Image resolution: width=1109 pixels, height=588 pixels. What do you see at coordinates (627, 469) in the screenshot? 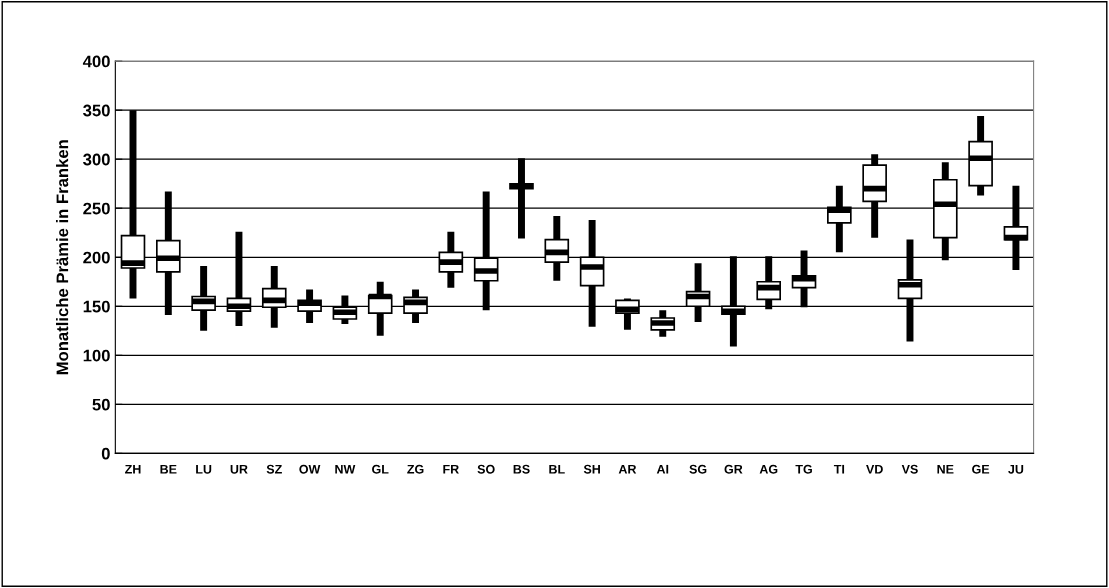
I see `x-tick-label: AR` at bounding box center [627, 469].